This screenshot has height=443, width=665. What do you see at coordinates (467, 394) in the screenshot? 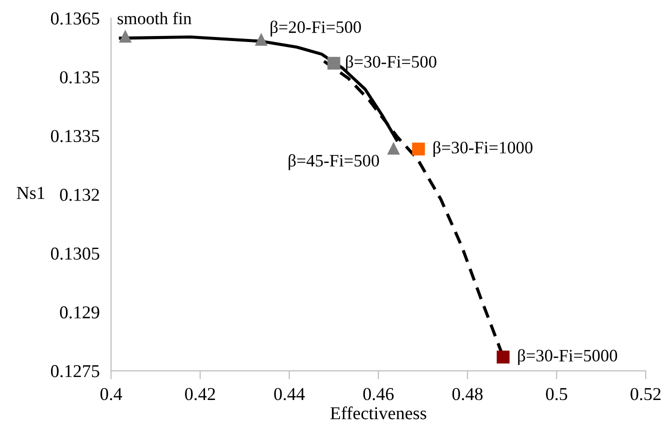
I see `x-tick-label: 0.48` at bounding box center [467, 394].